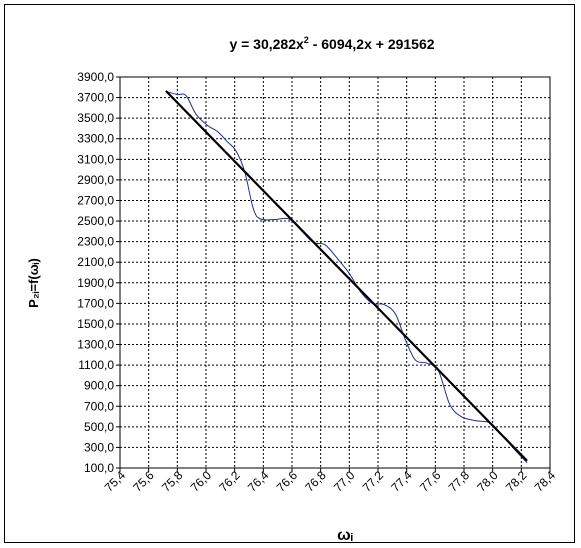 The width and height of the screenshot is (581, 548). I want to click on y-tick-label: 1500,0, so click(95, 324).